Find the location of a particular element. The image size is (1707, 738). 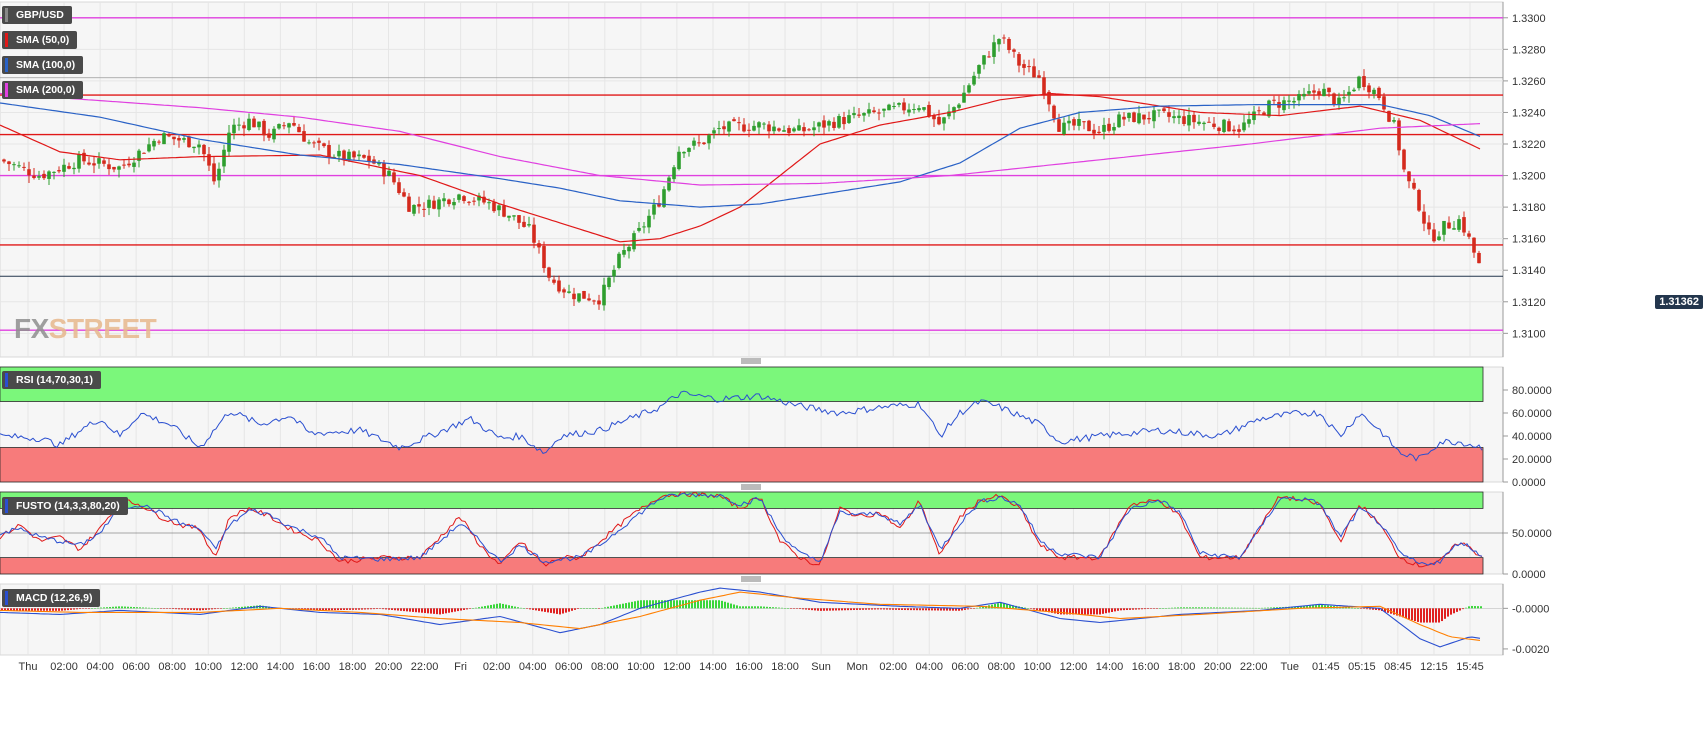

x-tick-label: 12:15 is located at coordinates (1434, 667).